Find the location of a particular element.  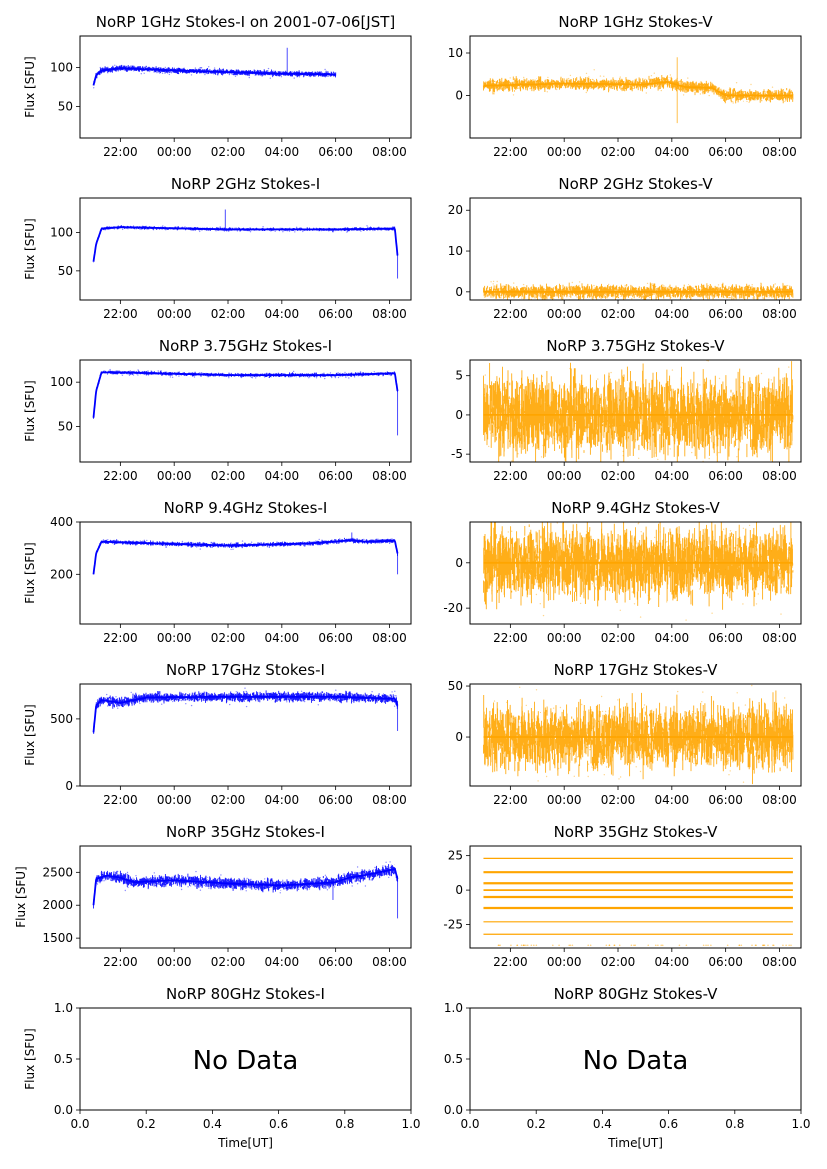

x-axis-label: Time[UT] is located at coordinates (635, 1143).